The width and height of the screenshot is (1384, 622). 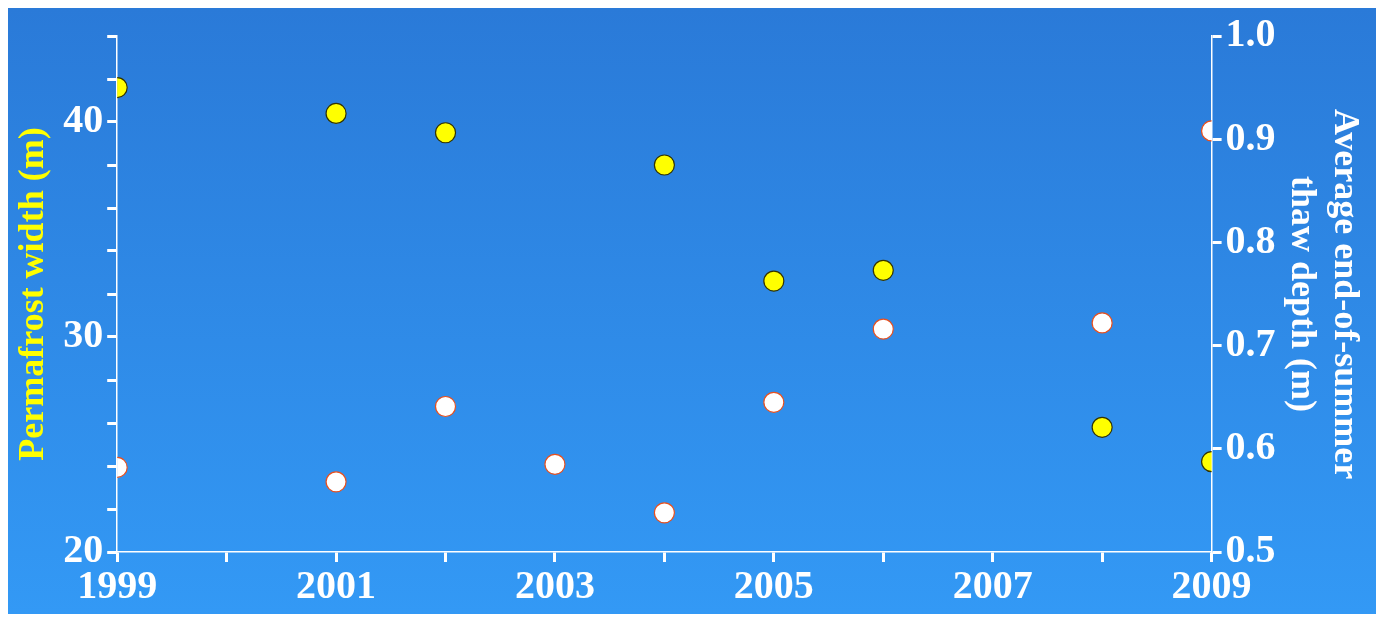 What do you see at coordinates (773, 585) in the screenshot?
I see `x-tick-label: 2005` at bounding box center [773, 585].